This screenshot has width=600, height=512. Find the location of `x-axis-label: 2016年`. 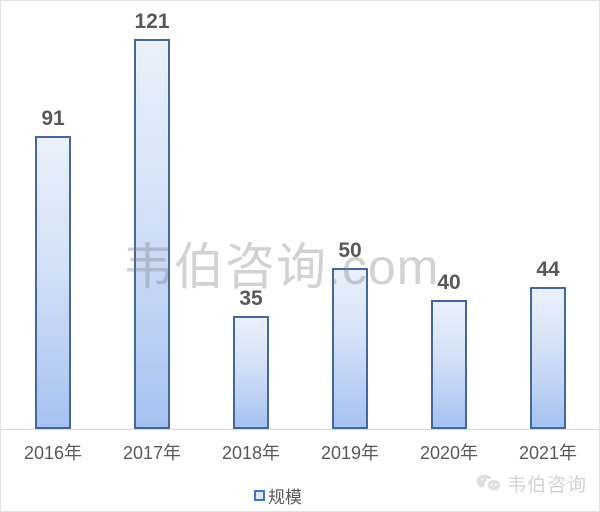

x-axis-label: 2016年 is located at coordinates (53, 453).